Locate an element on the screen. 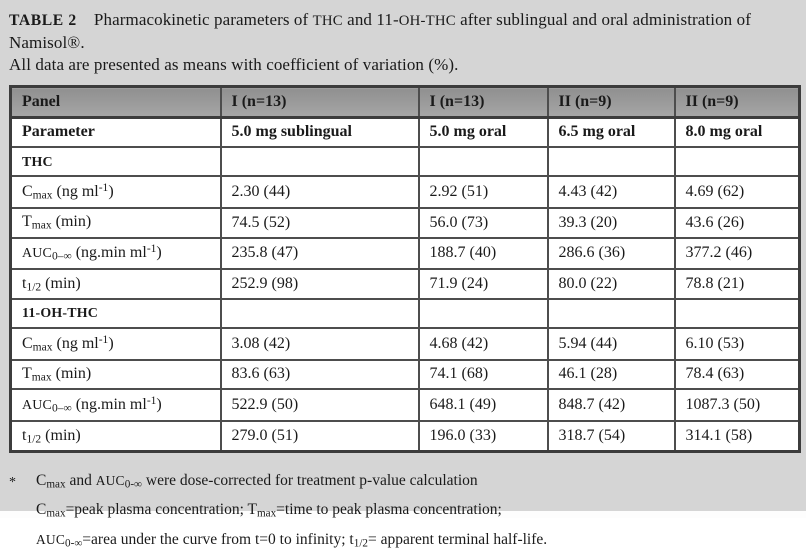  text-segment: =peak plasma concentration; T is located at coordinates (161, 510).